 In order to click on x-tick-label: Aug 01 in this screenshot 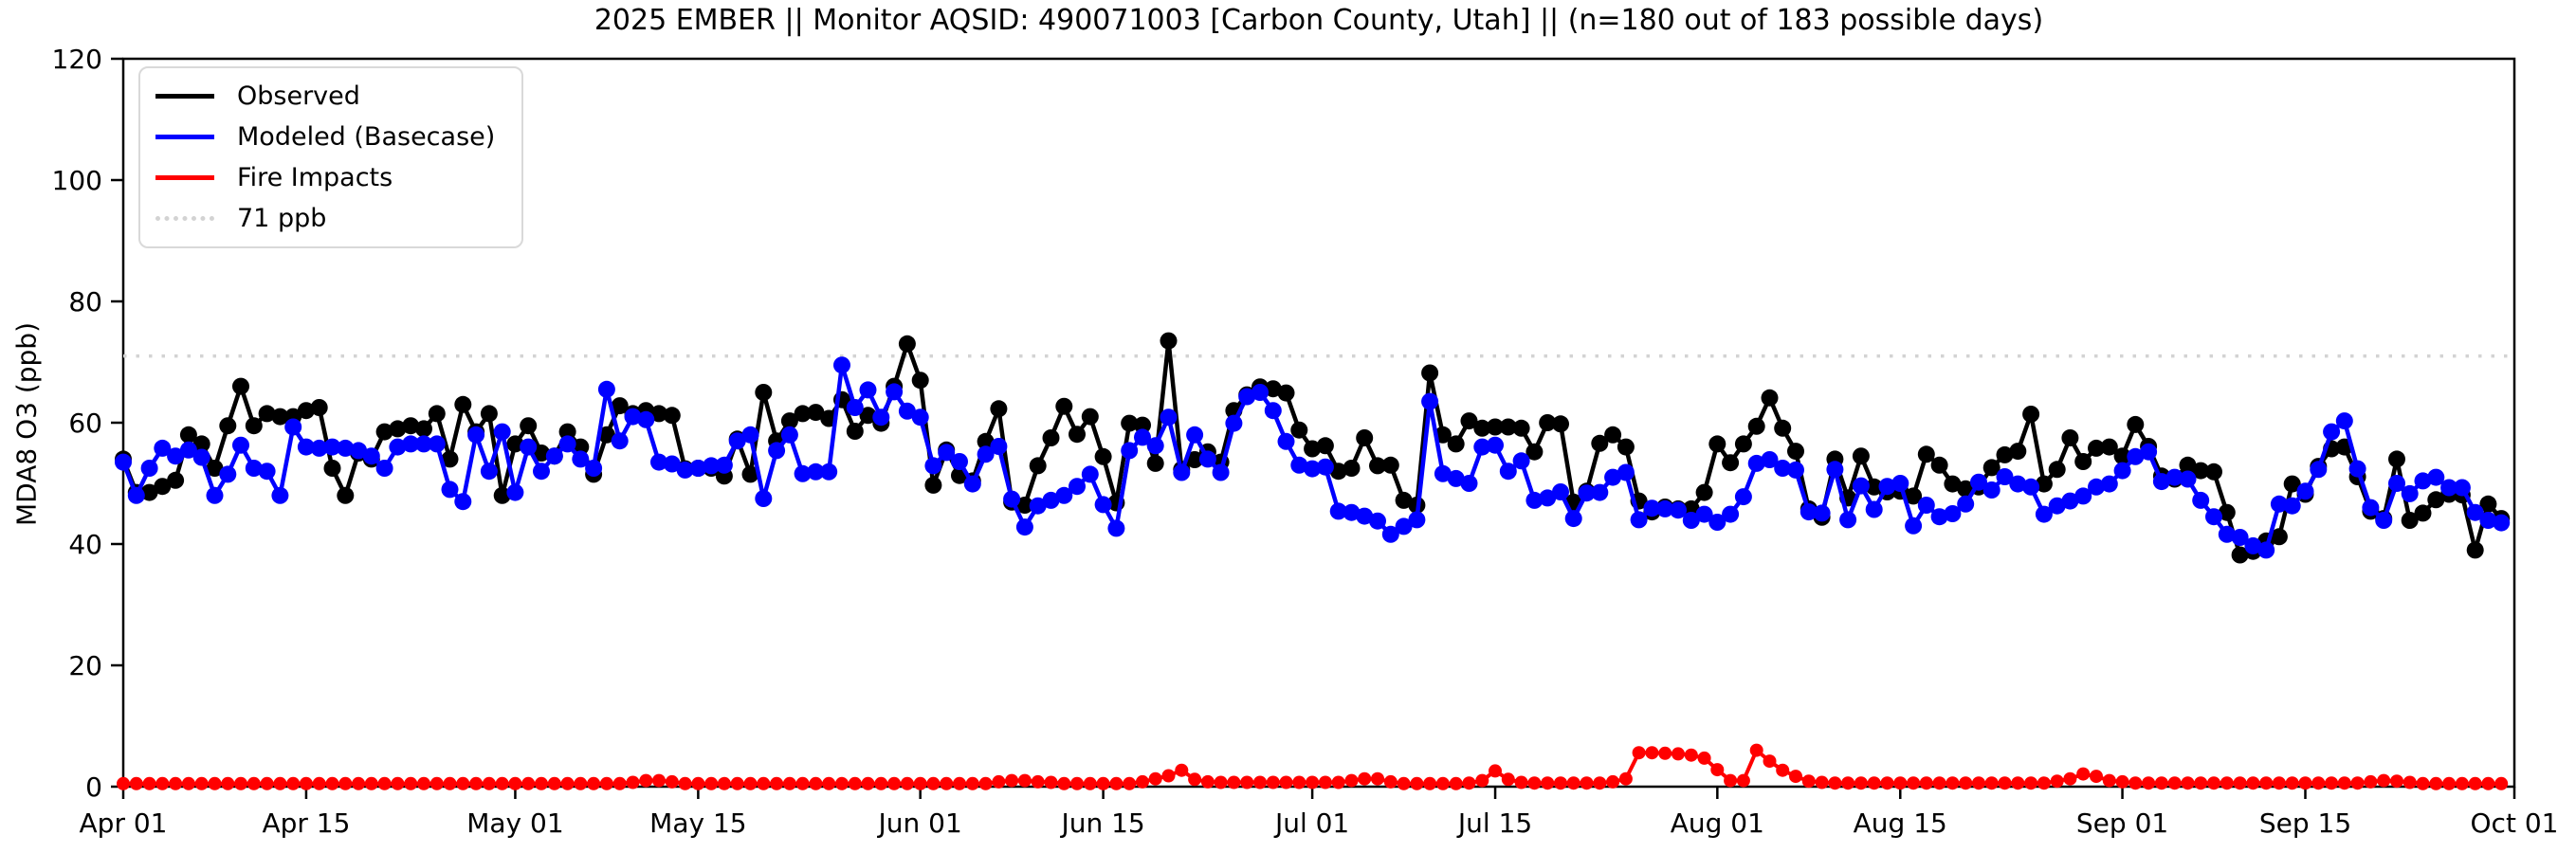, I will do `click(1717, 823)`.